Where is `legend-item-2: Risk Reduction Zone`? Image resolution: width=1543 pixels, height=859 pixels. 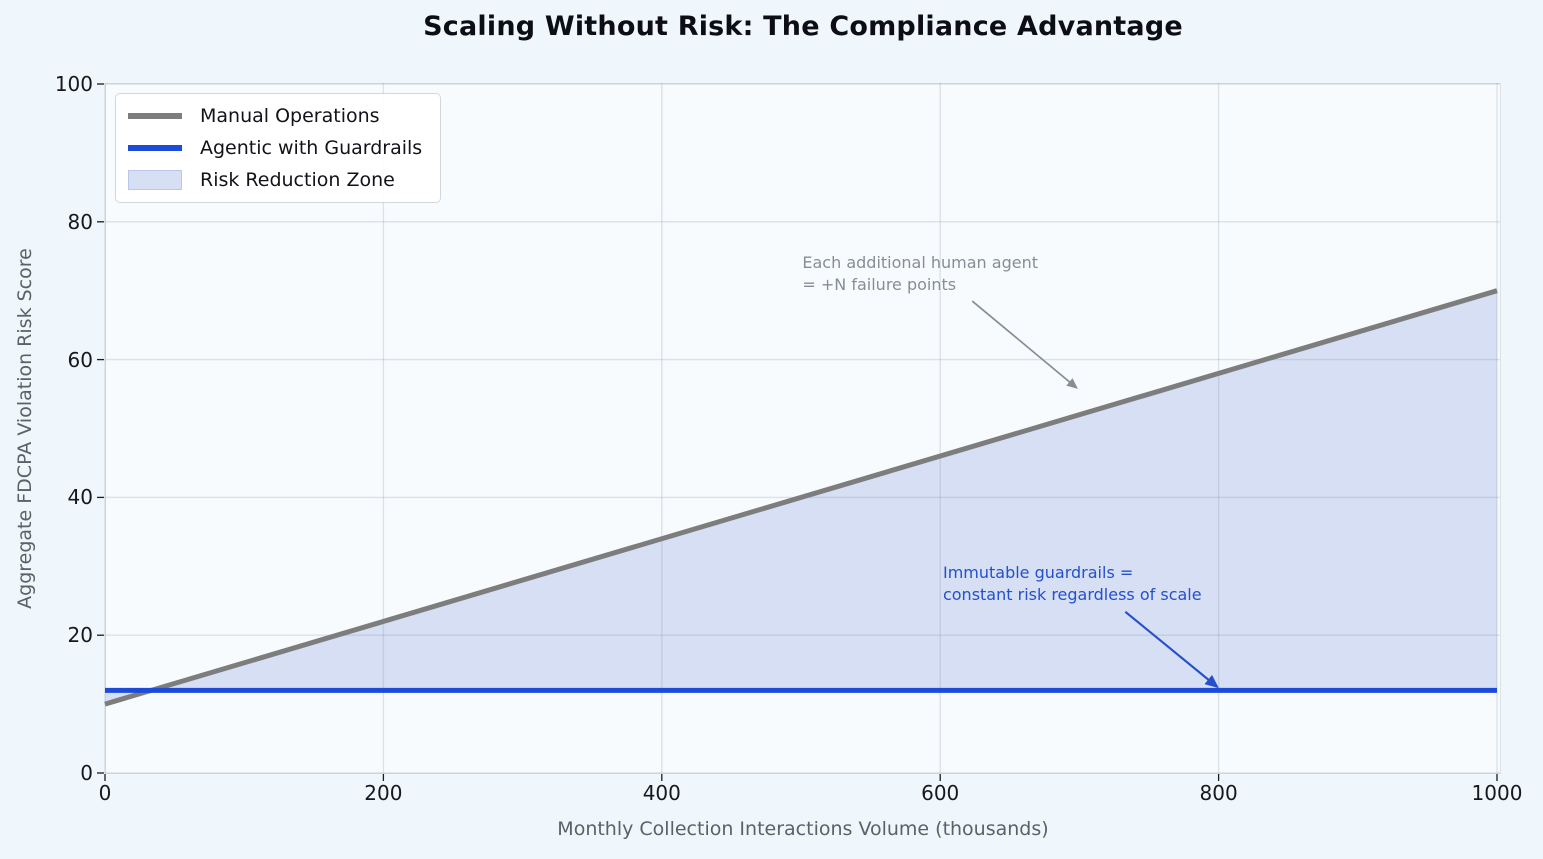
legend-item-2: Risk Reduction Zone is located at coordinates (275, 180).